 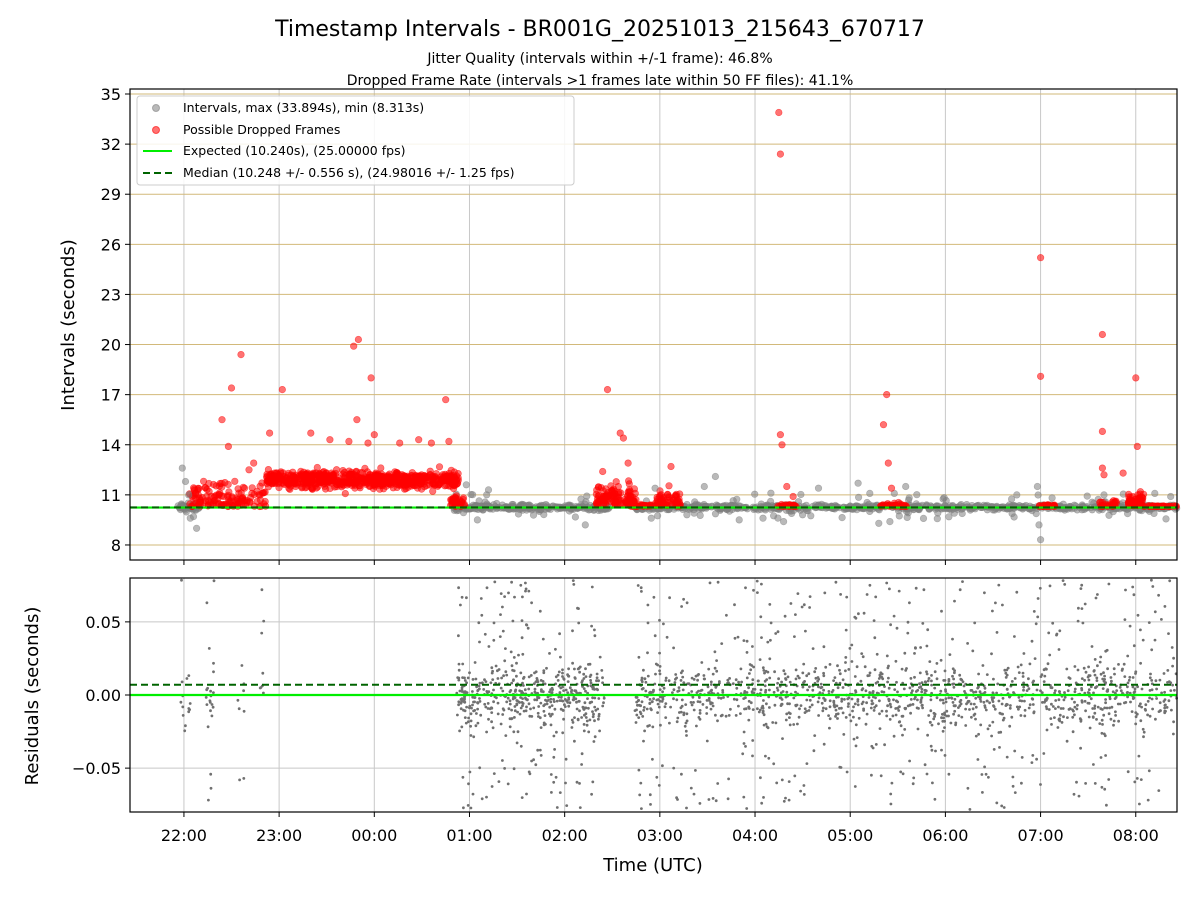 What do you see at coordinates (1136, 835) in the screenshot?
I see `x-tick-label: 08:00` at bounding box center [1136, 835].